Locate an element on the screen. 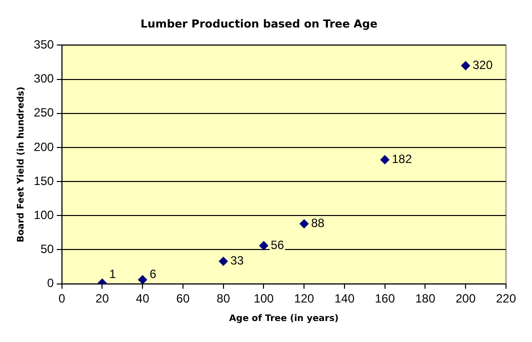 Image resolution: width=532 pixels, height=342 pixels. x-tick-label: 60 is located at coordinates (183, 298).